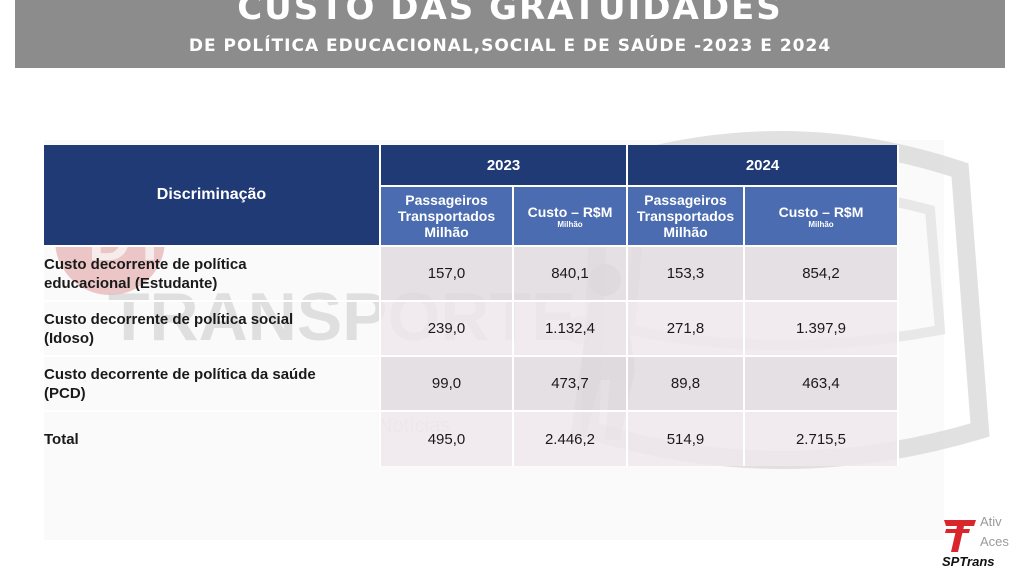 The width and height of the screenshot is (1024, 576). I want to click on header-discriminacao: Discriminação, so click(212, 195).